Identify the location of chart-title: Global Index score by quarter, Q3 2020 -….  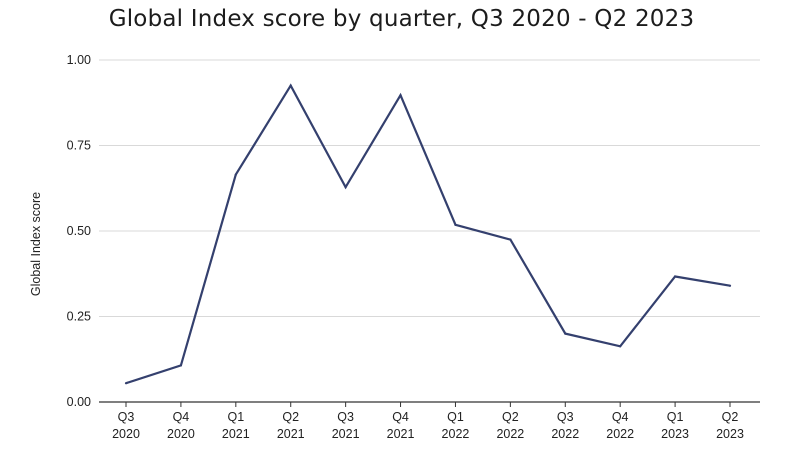
(401, 19).